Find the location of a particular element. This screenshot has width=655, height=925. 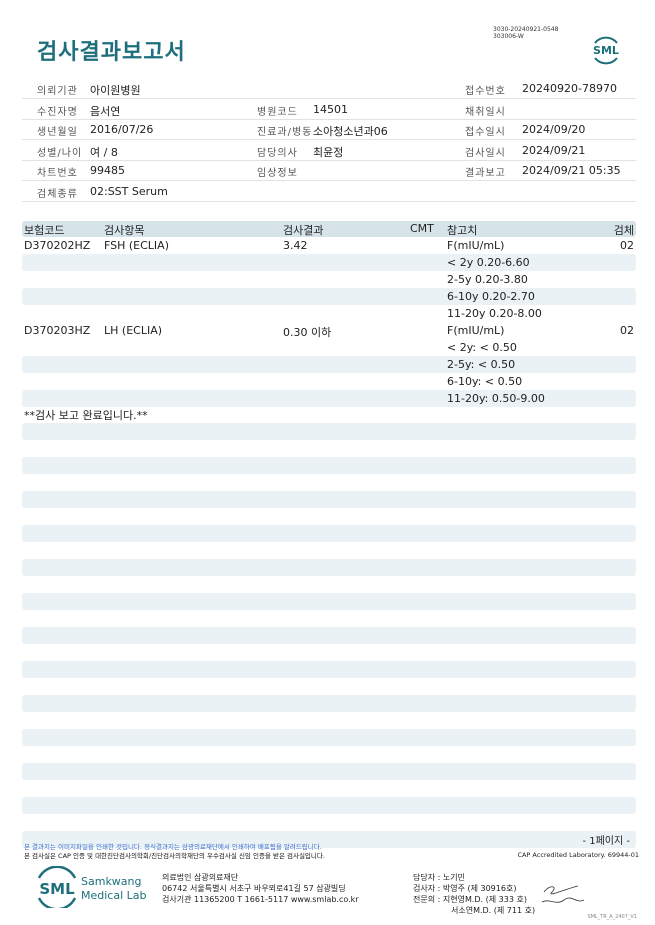

info-value: 14501 is located at coordinates (330, 109).